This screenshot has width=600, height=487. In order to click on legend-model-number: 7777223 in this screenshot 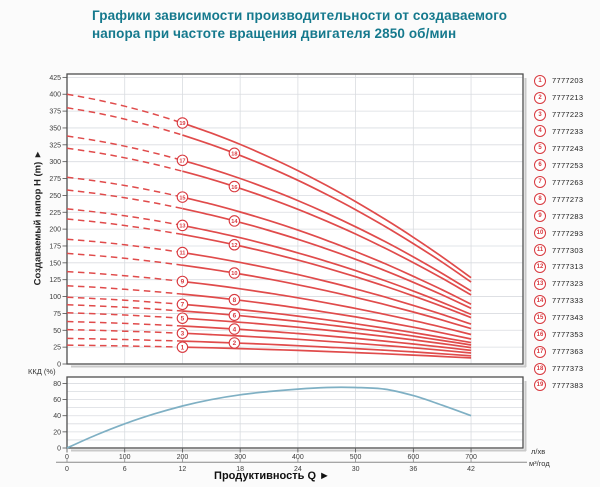, I will do `click(568, 115)`.